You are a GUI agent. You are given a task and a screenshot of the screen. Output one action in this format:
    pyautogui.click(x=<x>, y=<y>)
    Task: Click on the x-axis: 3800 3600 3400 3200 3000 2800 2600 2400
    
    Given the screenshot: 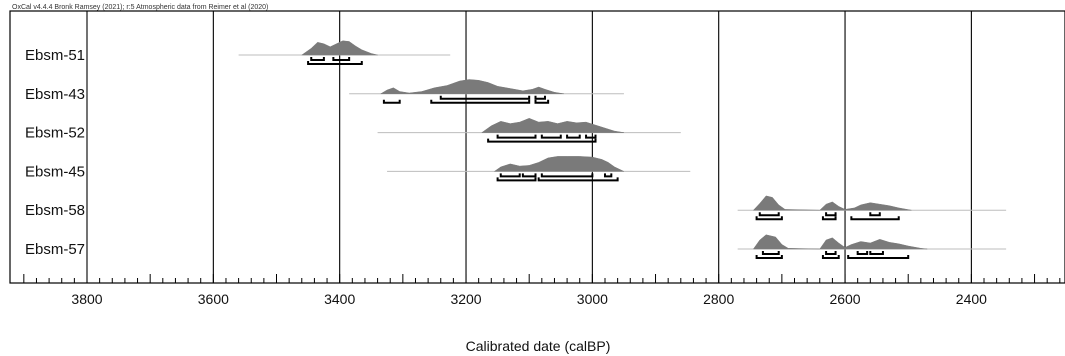 What is the action you would take?
    pyautogui.click(x=542, y=290)
    